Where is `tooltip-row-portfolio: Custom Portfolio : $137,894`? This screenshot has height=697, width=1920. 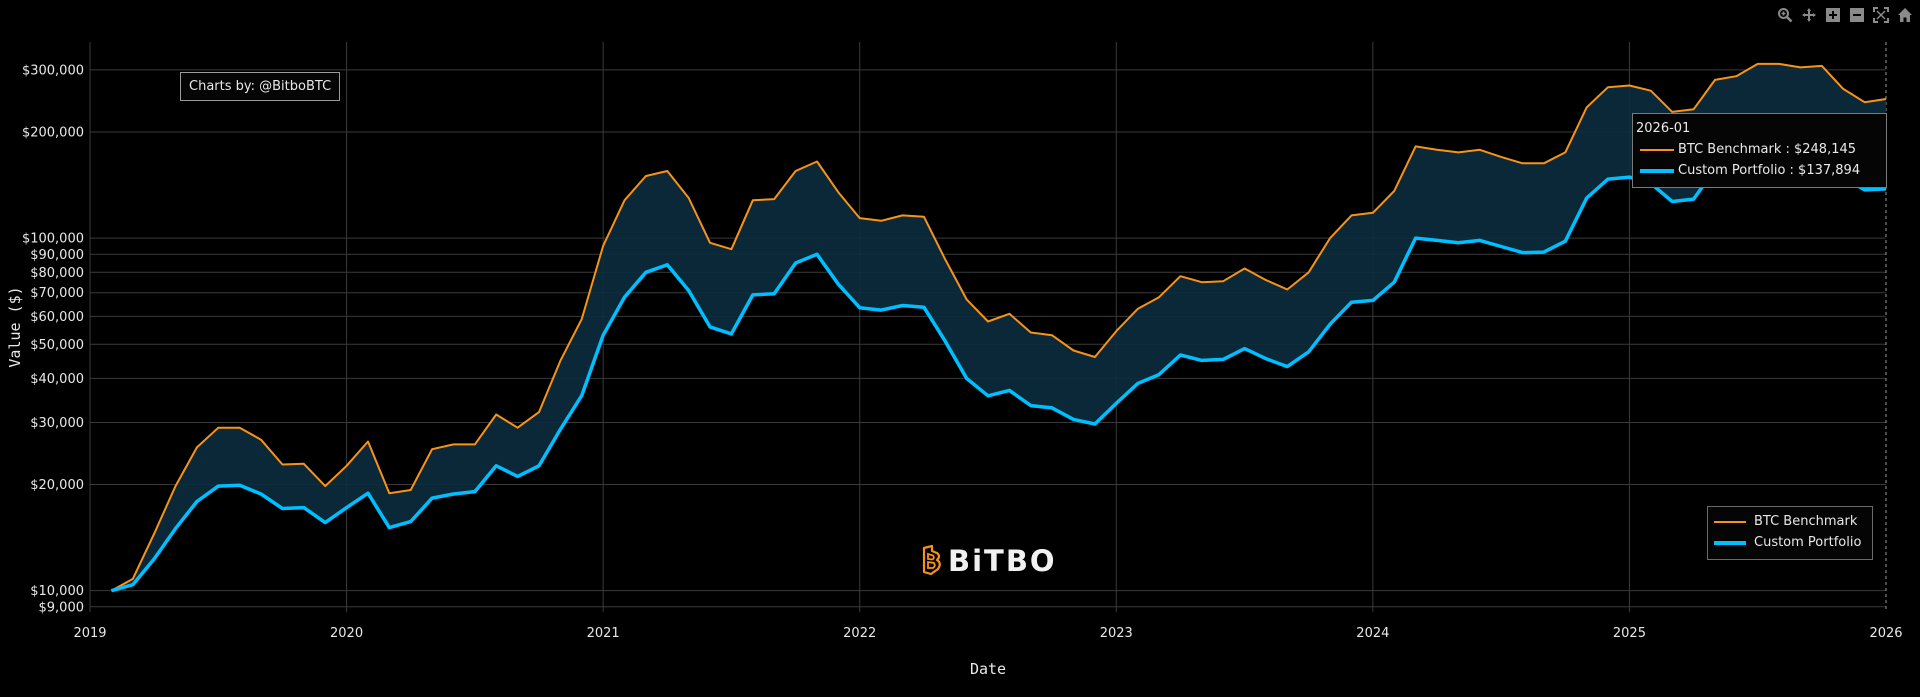
tooltip-row-portfolio: Custom Portfolio : $137,894 is located at coordinates (1758, 170).